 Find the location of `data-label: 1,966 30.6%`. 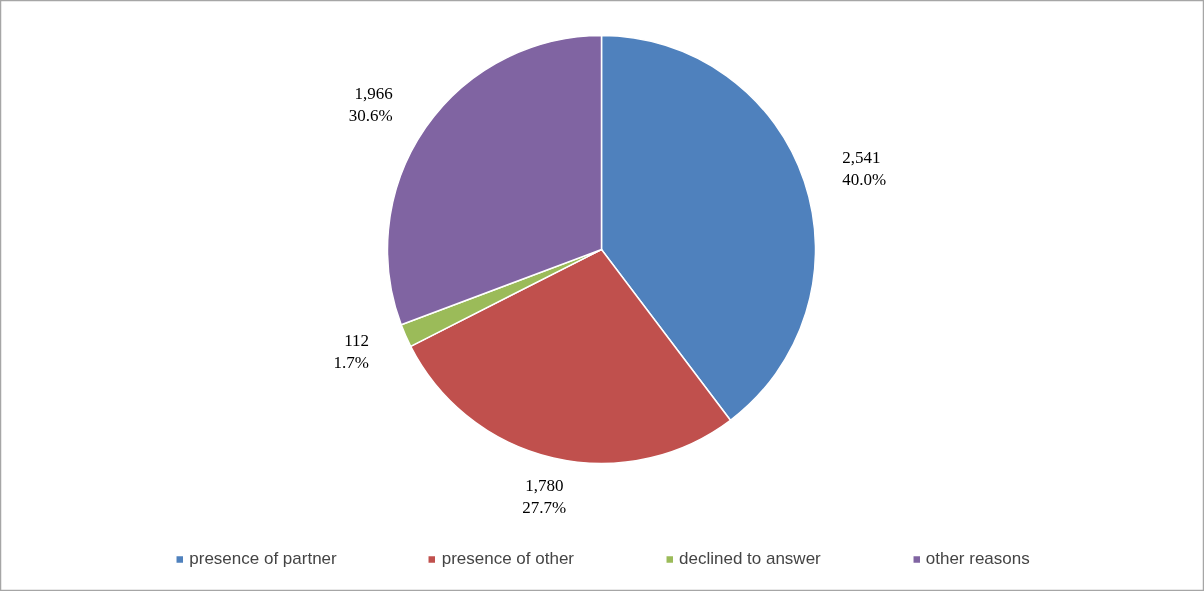

data-label: 1,966 30.6% is located at coordinates (370, 105).